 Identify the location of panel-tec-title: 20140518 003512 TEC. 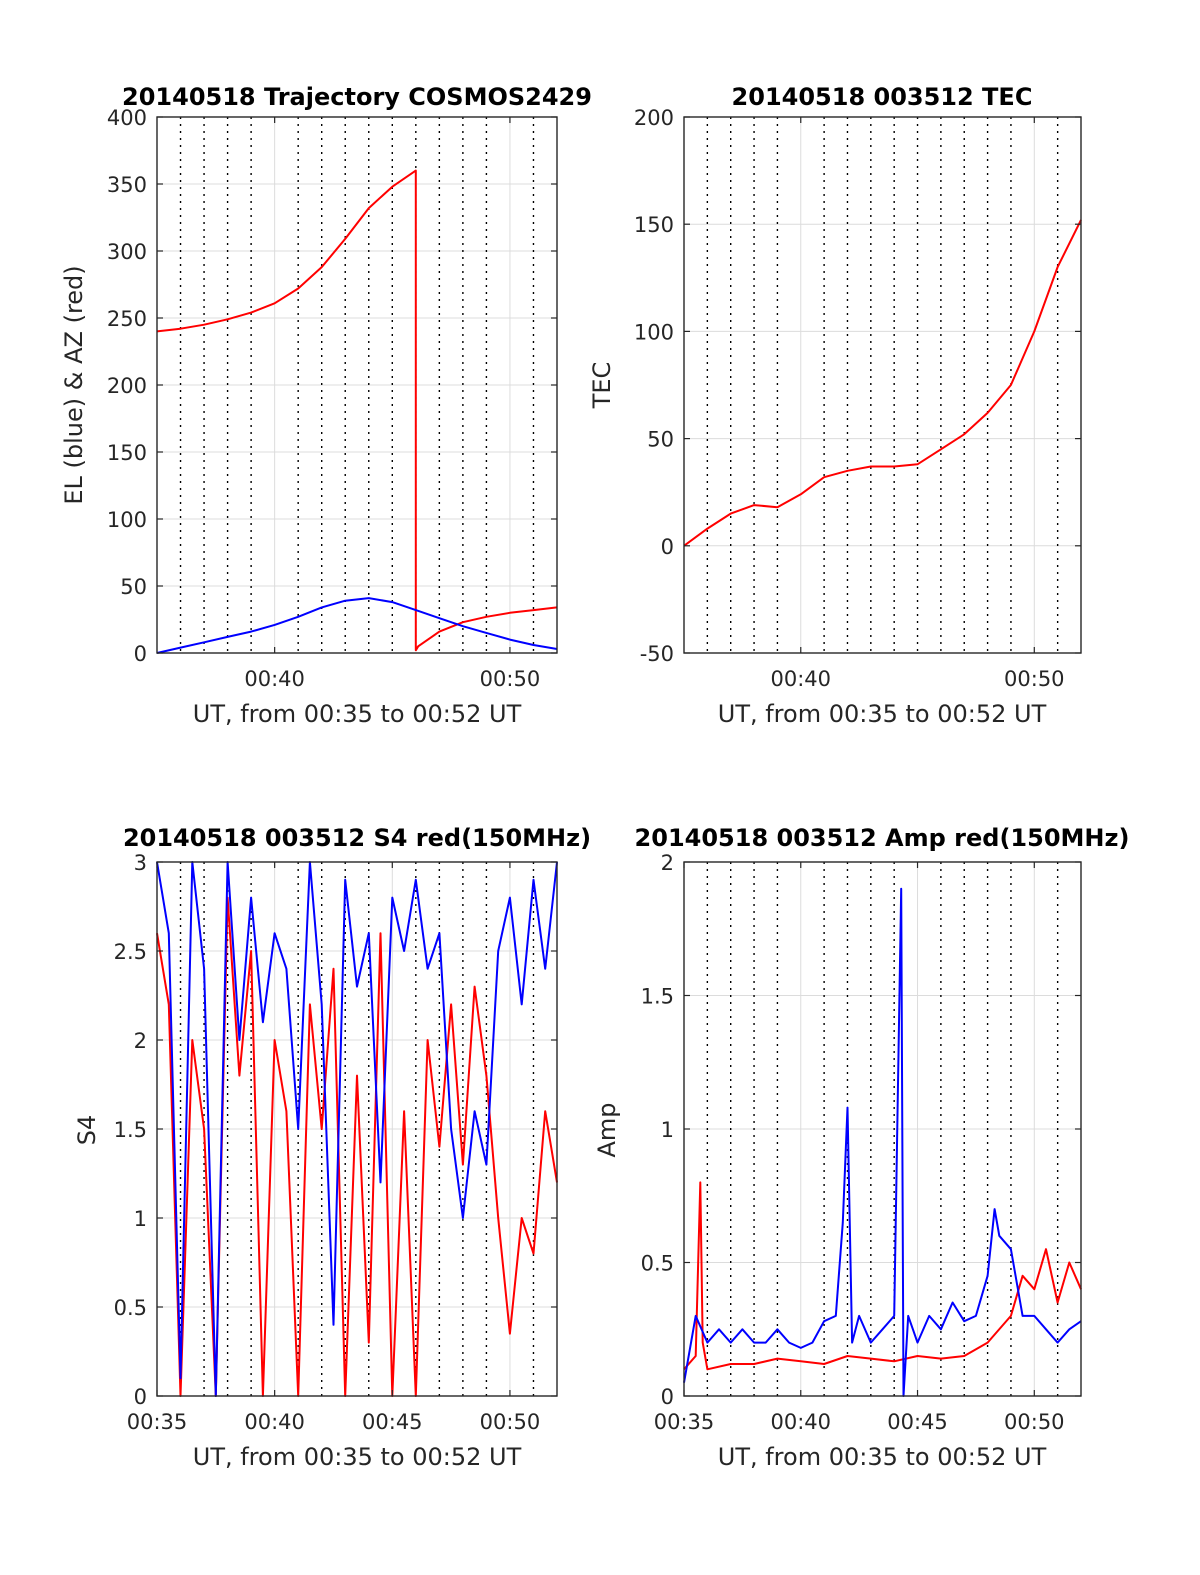
(882, 97).